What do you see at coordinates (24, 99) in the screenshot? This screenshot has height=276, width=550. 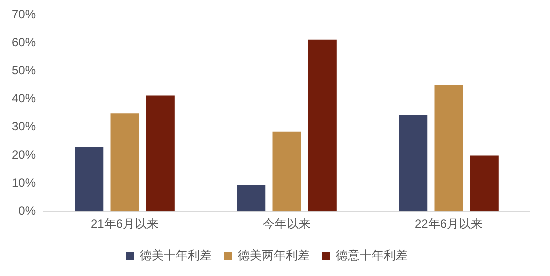 I see `y-tick-label: 40%` at bounding box center [24, 99].